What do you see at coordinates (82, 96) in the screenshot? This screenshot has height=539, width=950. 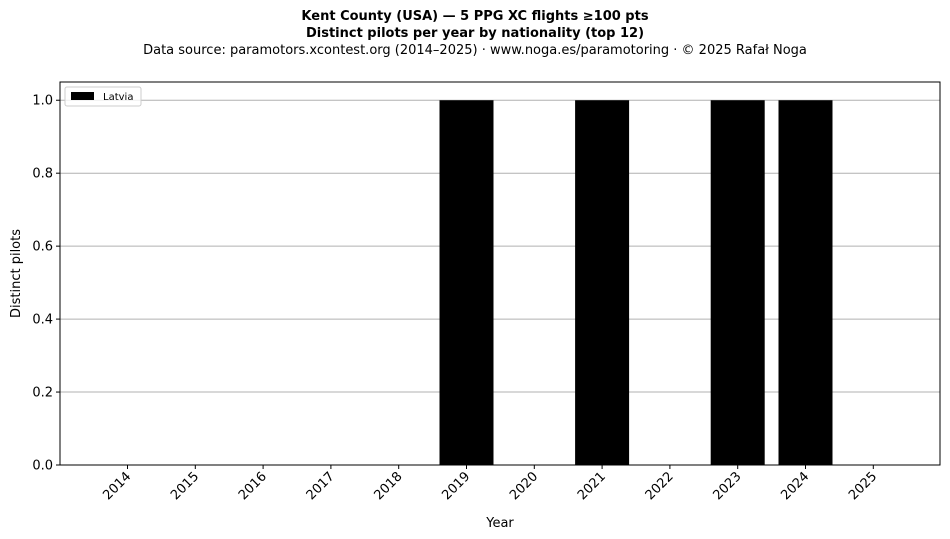 I see `legend-swatch` at bounding box center [82, 96].